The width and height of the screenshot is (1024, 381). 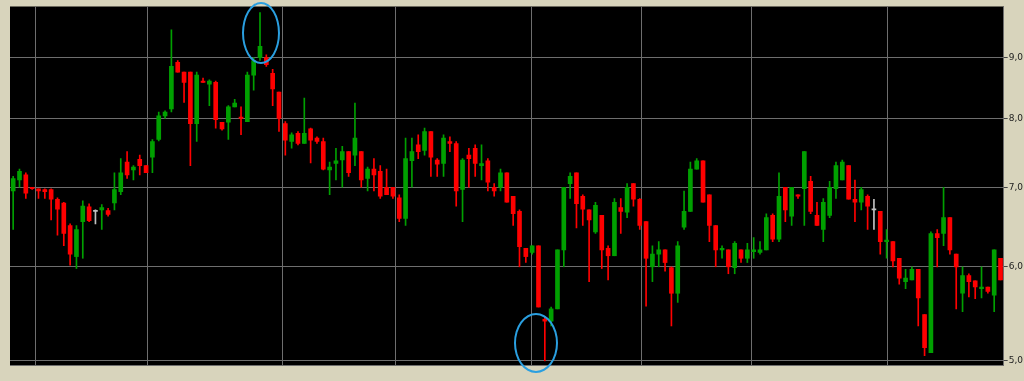 I want to click on y-tick-label: 8,0, so click(x=1016, y=117).